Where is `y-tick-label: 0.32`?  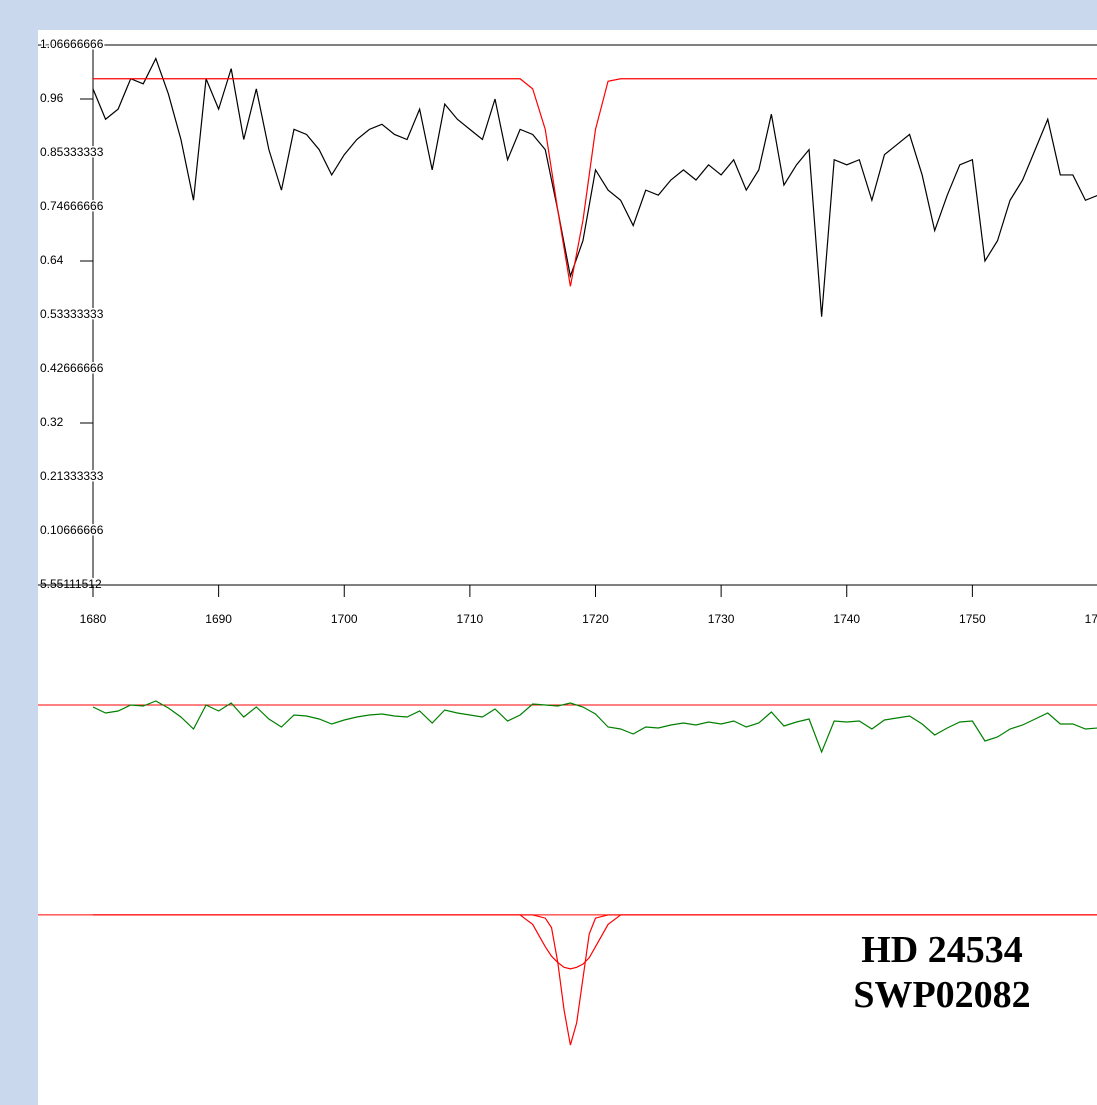
y-tick-label: 0.32 is located at coordinates (52, 422).